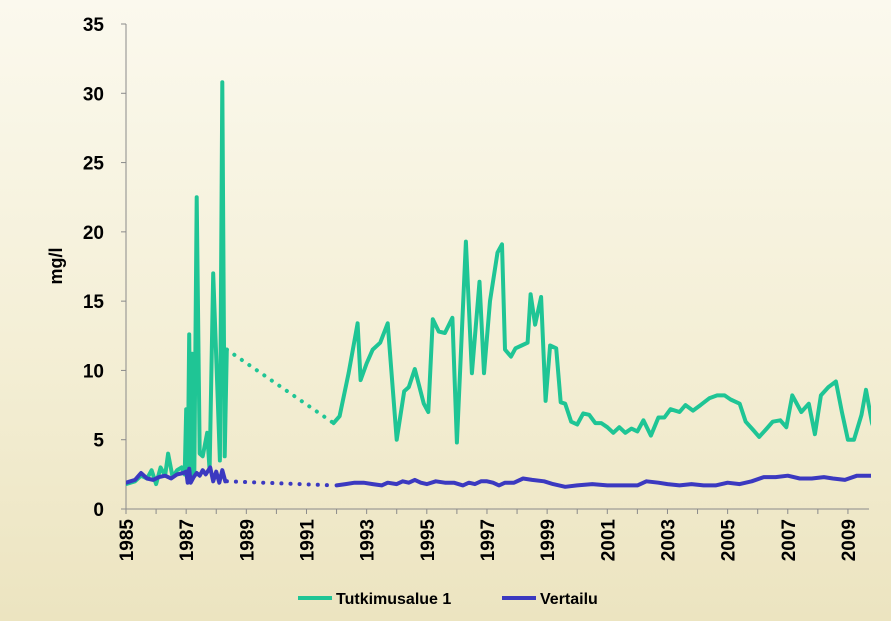 This screenshot has height=621, width=891. What do you see at coordinates (187, 540) in the screenshot?
I see `x-tick-label: 1987` at bounding box center [187, 540].